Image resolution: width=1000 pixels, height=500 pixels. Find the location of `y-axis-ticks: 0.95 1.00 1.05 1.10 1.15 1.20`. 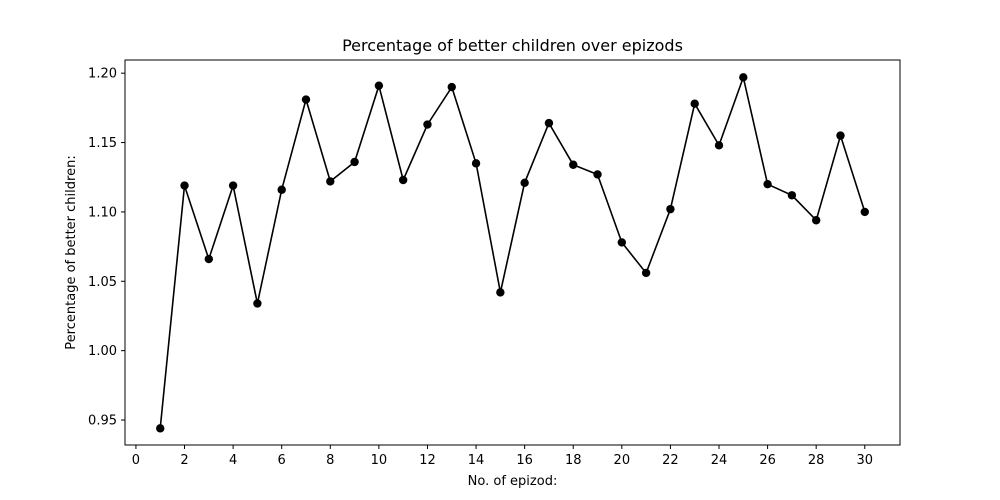

y-axis-ticks: 0.95 1.00 1.05 1.10 1.15 1.20 is located at coordinates (106, 248).